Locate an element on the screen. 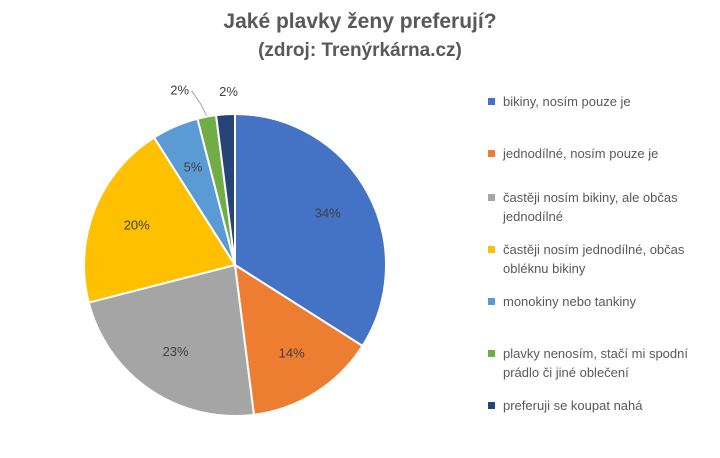 This screenshot has height=458, width=720. data-label-casteji-bikiny: 23% is located at coordinates (176, 351).